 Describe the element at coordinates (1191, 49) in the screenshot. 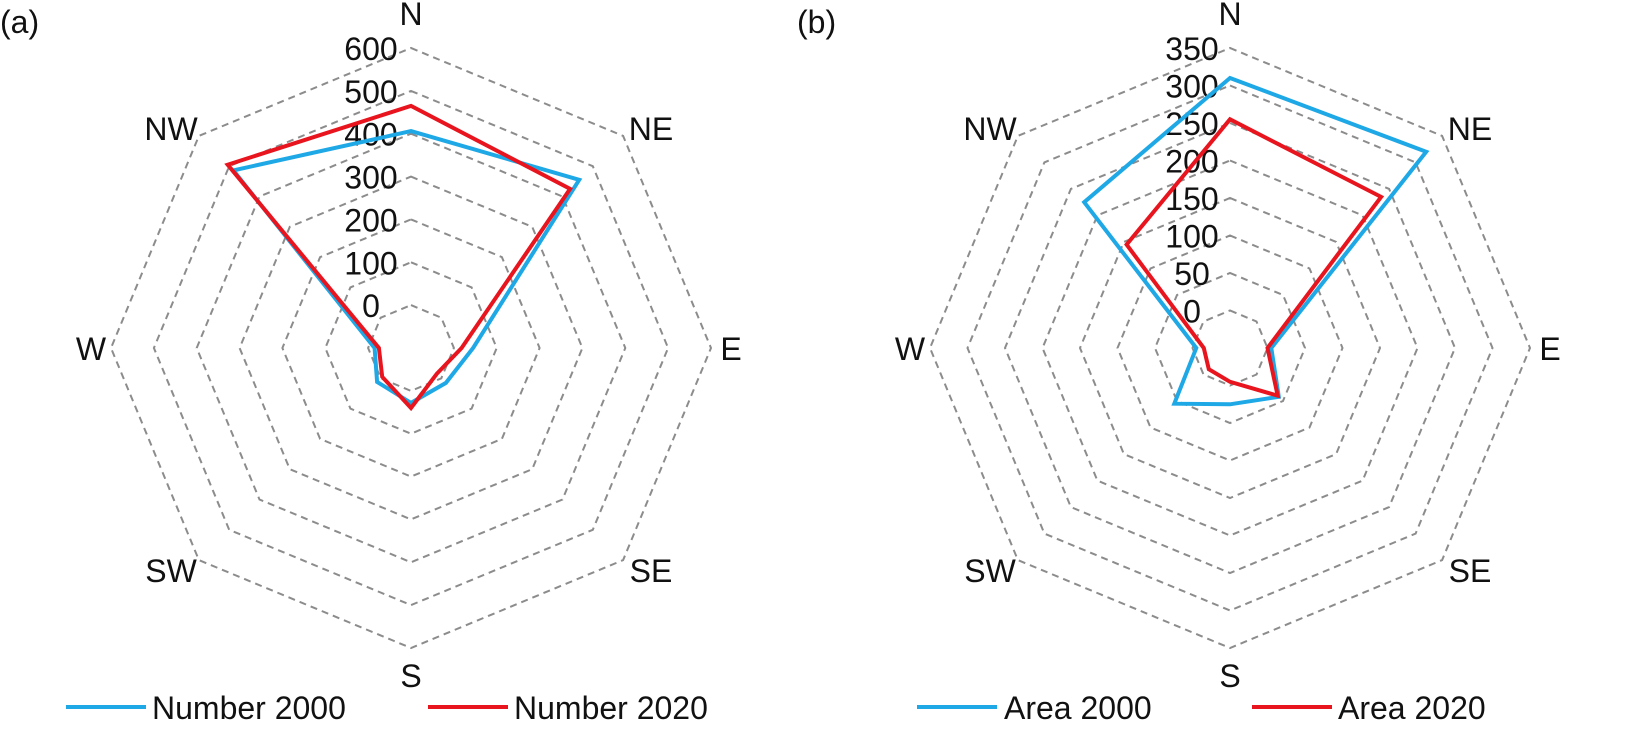

I see `radial-tick-label: 350` at that location.